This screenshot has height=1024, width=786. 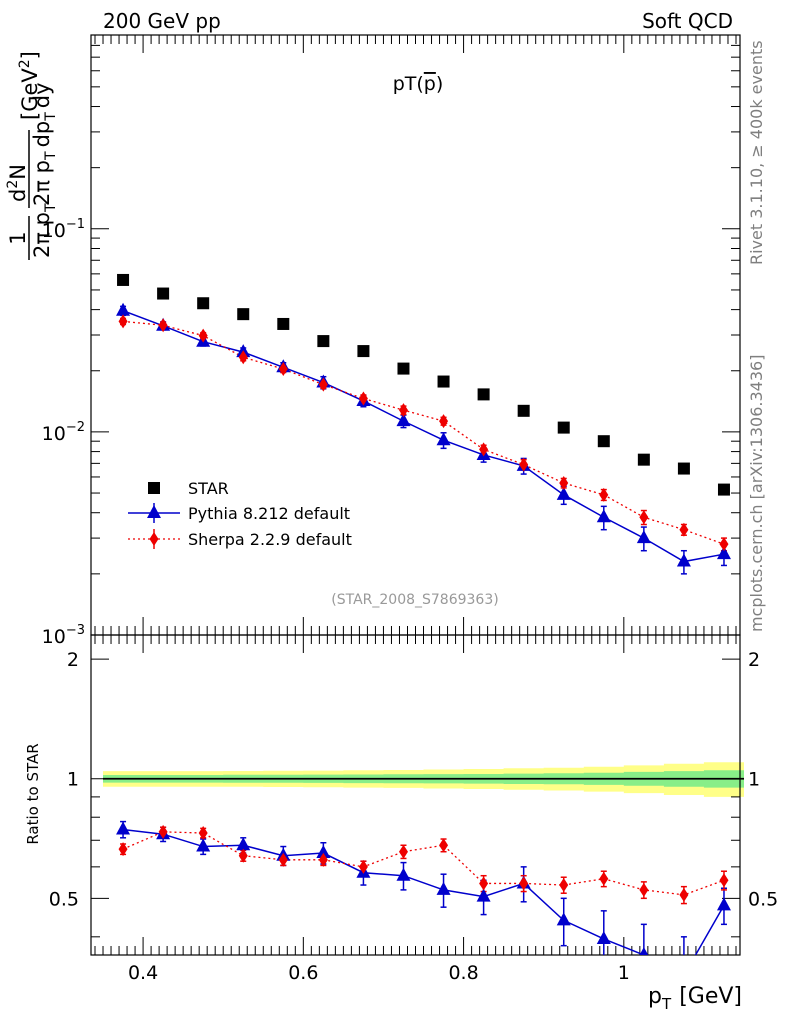 I want to click on ylabel-two-pi: 2π pT, so click(x=44, y=230).